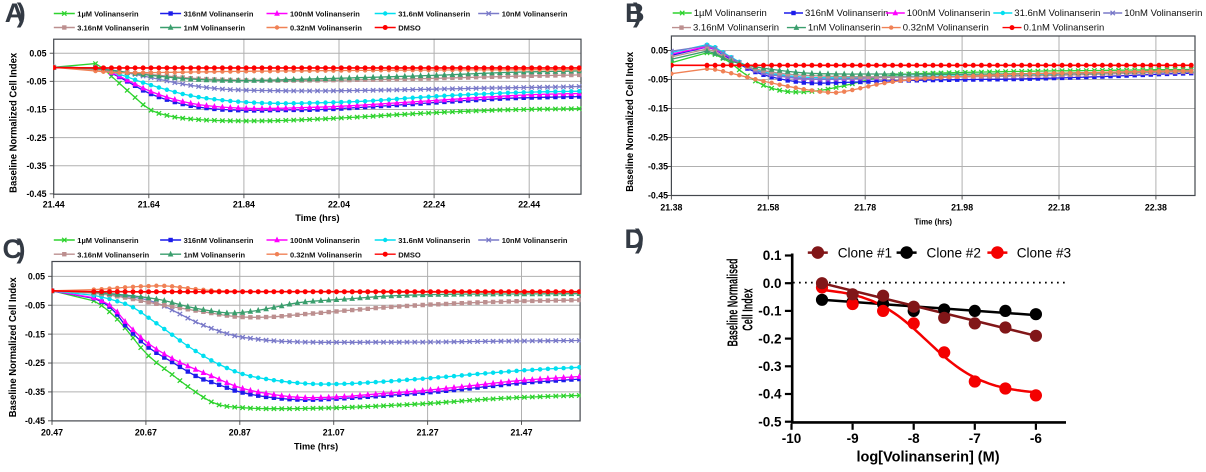 The width and height of the screenshot is (1206, 472). Describe the element at coordinates (1059, 208) in the screenshot. I see `svg-text: 22.18` at that location.